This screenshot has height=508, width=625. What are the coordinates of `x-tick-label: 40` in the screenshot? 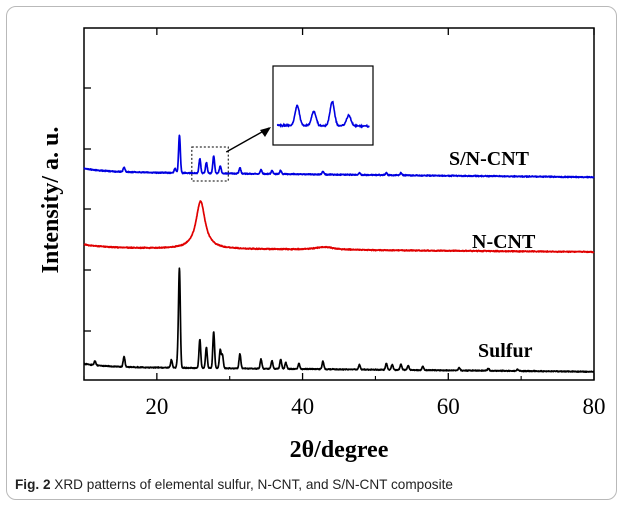 It's located at (302, 406).